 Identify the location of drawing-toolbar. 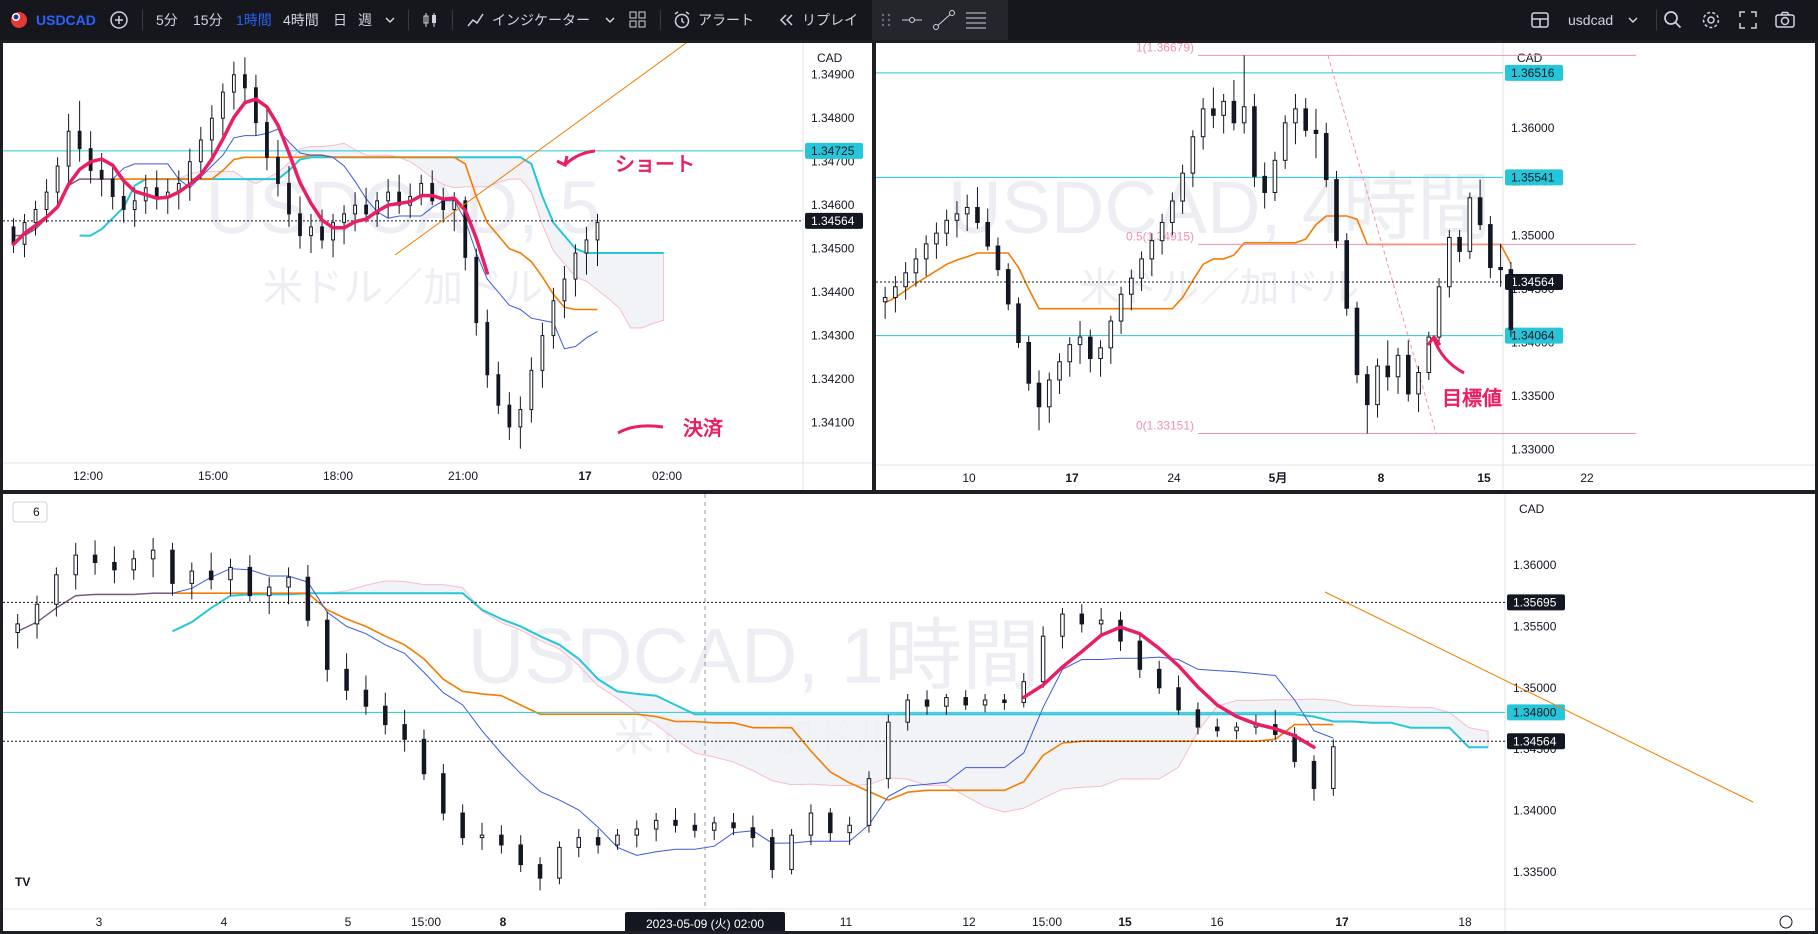
(940, 20).